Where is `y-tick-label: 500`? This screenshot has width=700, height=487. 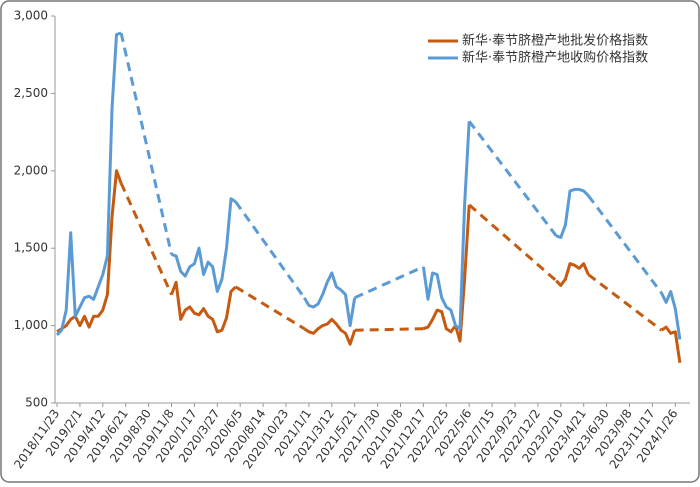 y-tick-label: 500 is located at coordinates (36, 403).